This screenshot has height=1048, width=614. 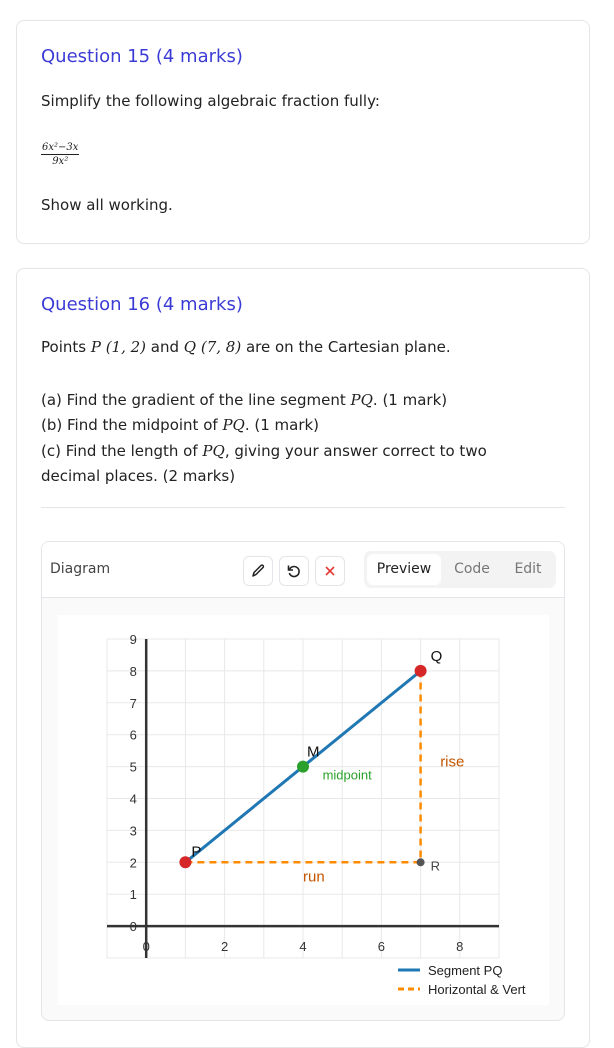 What do you see at coordinates (133, 639) in the screenshot?
I see `y-tick-label: 9` at bounding box center [133, 639].